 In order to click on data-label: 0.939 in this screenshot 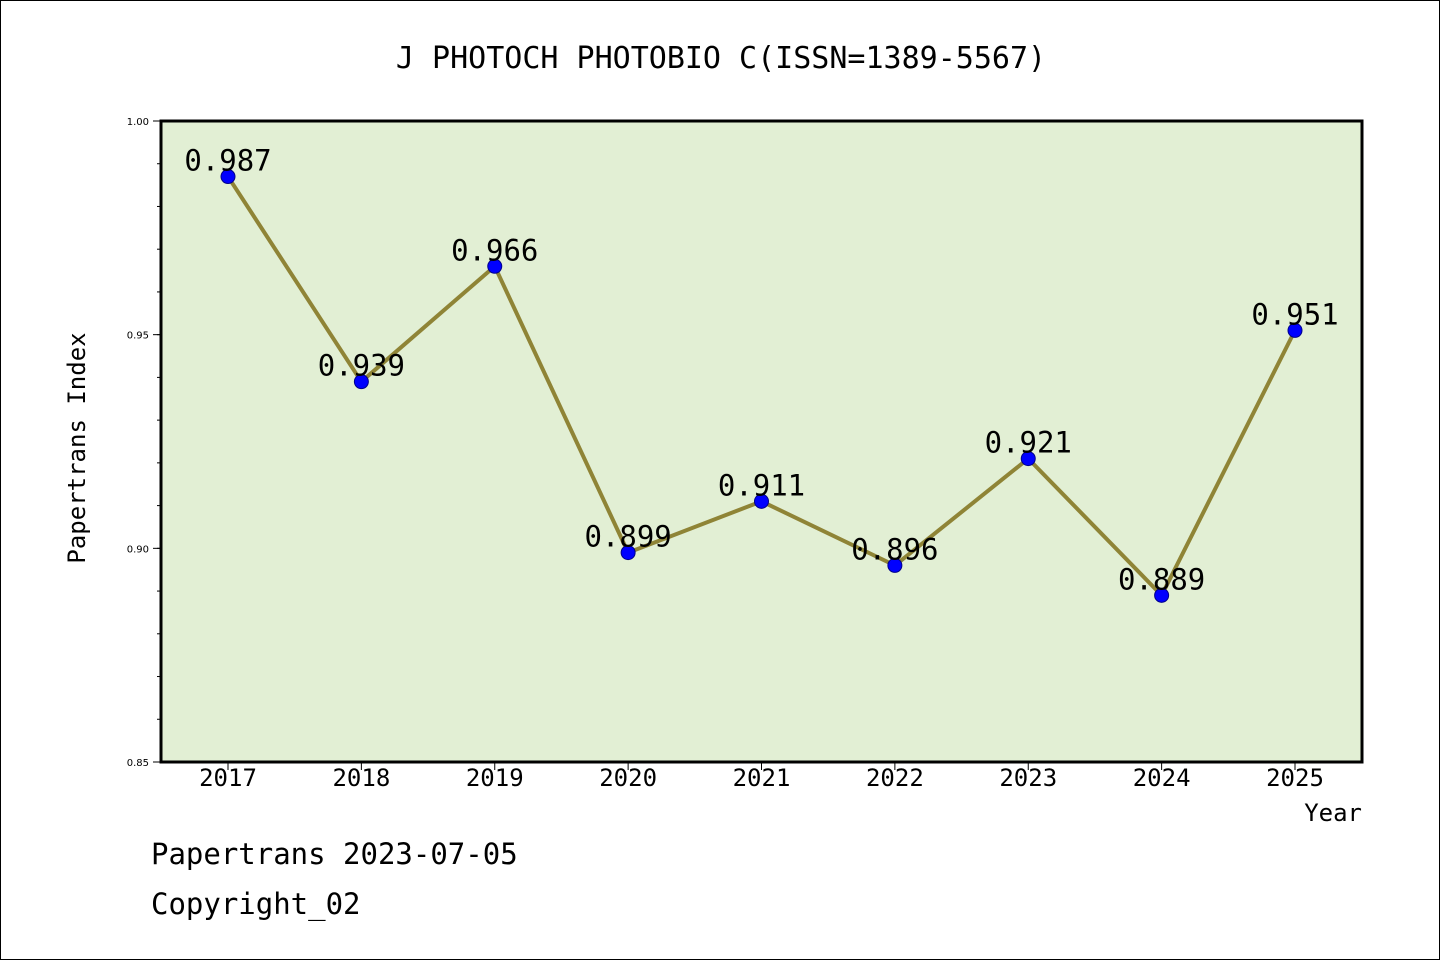, I will do `click(361, 366)`.